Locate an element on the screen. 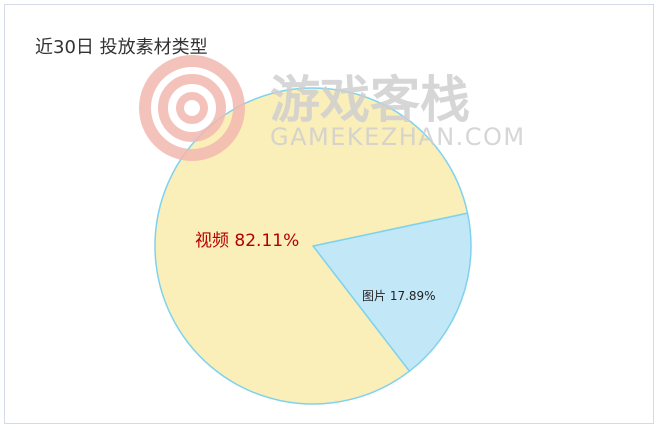 The width and height of the screenshot is (660, 430). pie-labels: 视频 82.11% 图片 17.89% is located at coordinates (315, 267).